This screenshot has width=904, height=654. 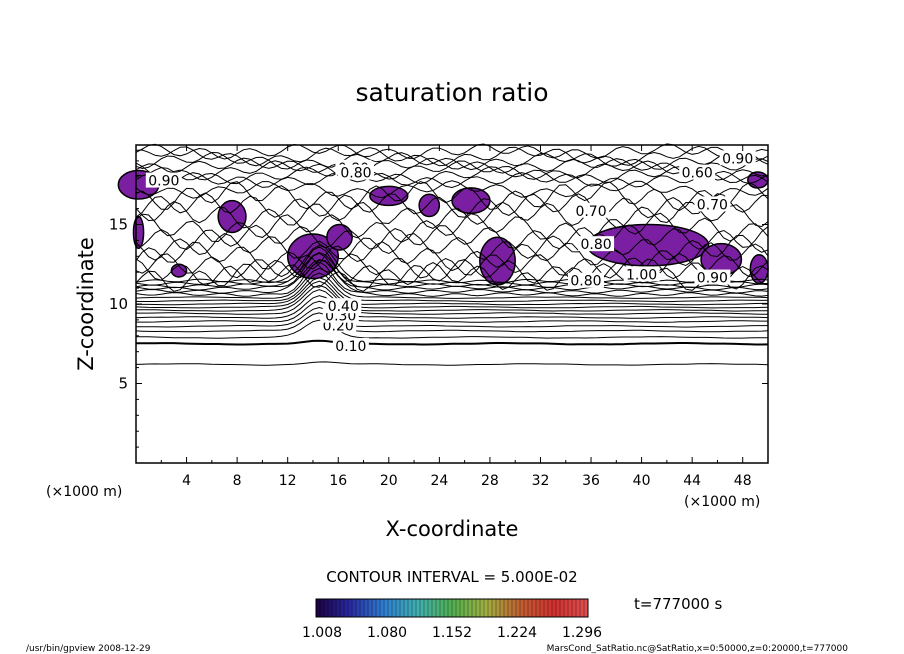 I want to click on colorbar-tick-label: 1.296, so click(x=582, y=633).